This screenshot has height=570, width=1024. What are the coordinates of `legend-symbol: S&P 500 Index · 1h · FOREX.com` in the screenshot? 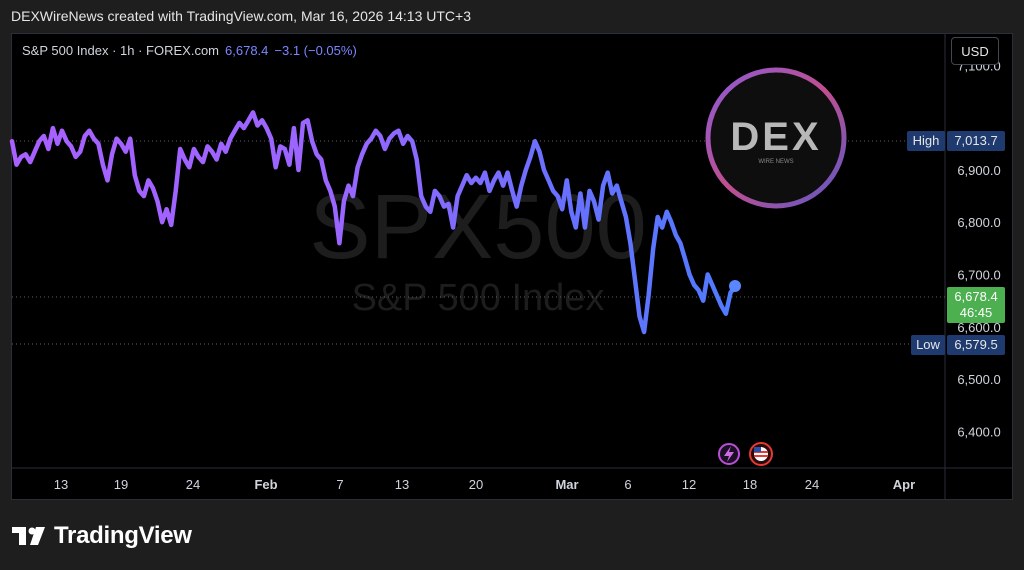 It's located at (121, 50).